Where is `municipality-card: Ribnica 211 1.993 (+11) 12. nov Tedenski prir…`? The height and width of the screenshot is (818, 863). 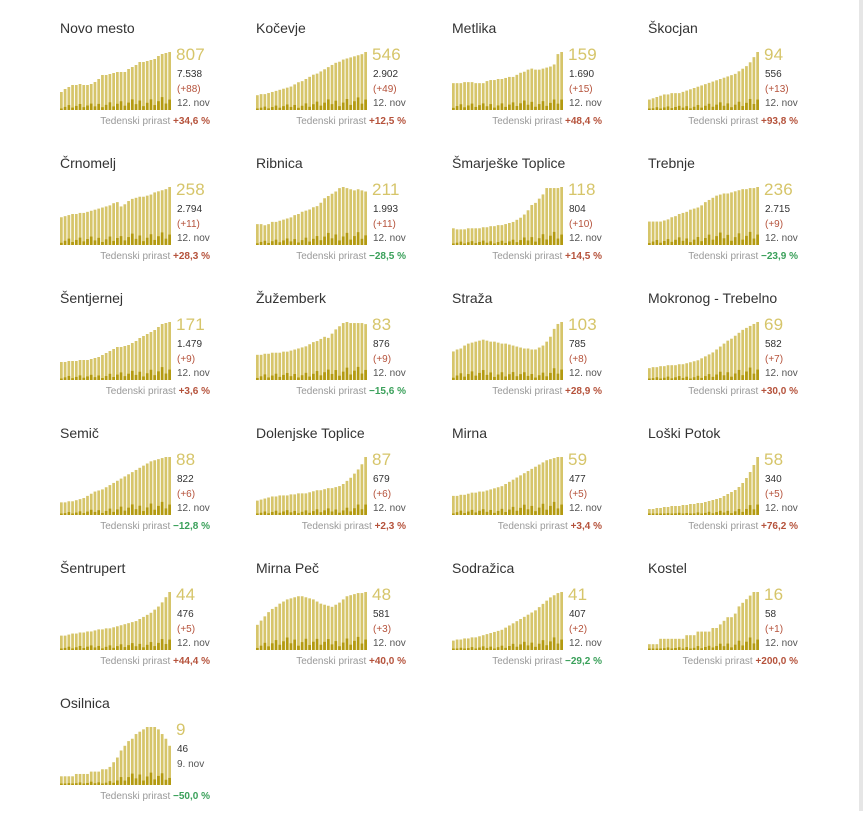
municipality-card: Ribnica 211 1.993 (+11) 12. nov Tedenski prir… is located at coordinates (351, 215).